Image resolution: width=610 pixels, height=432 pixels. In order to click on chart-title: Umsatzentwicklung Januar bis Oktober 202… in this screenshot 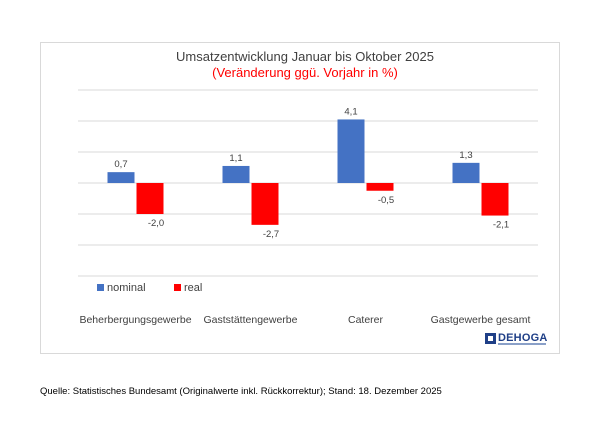, I will do `click(305, 56)`.